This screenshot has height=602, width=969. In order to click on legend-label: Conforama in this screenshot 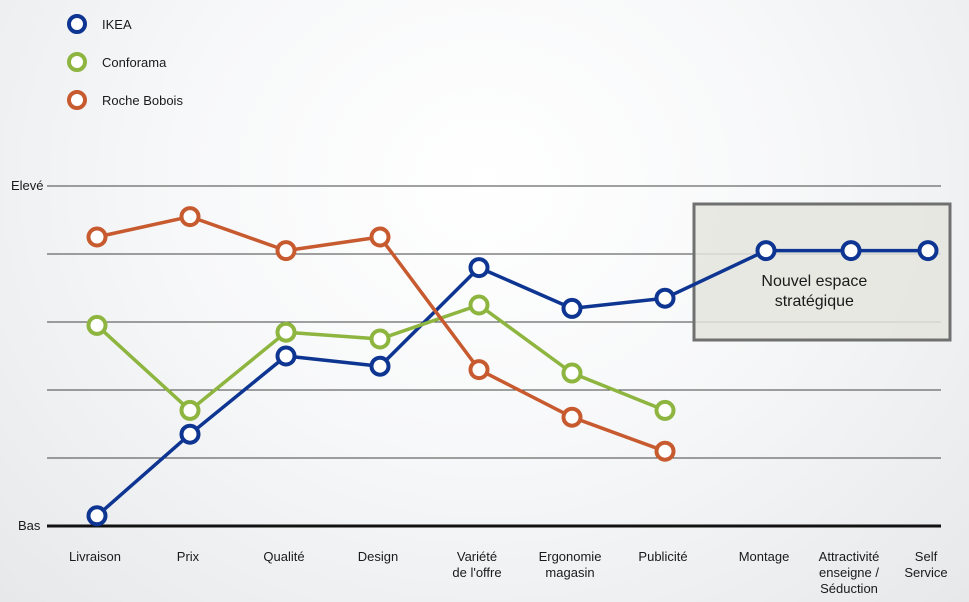, I will do `click(134, 62)`.